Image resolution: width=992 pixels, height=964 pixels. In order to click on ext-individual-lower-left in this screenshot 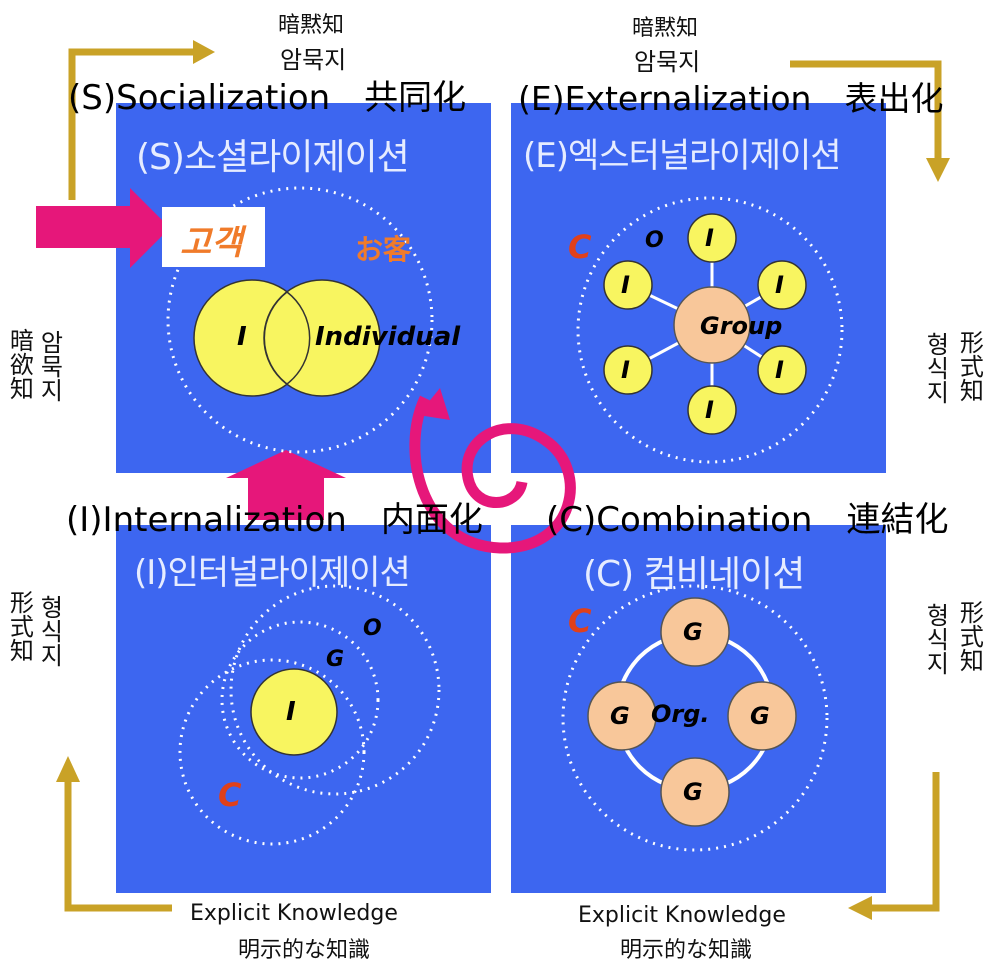, I will do `click(628, 370)`.